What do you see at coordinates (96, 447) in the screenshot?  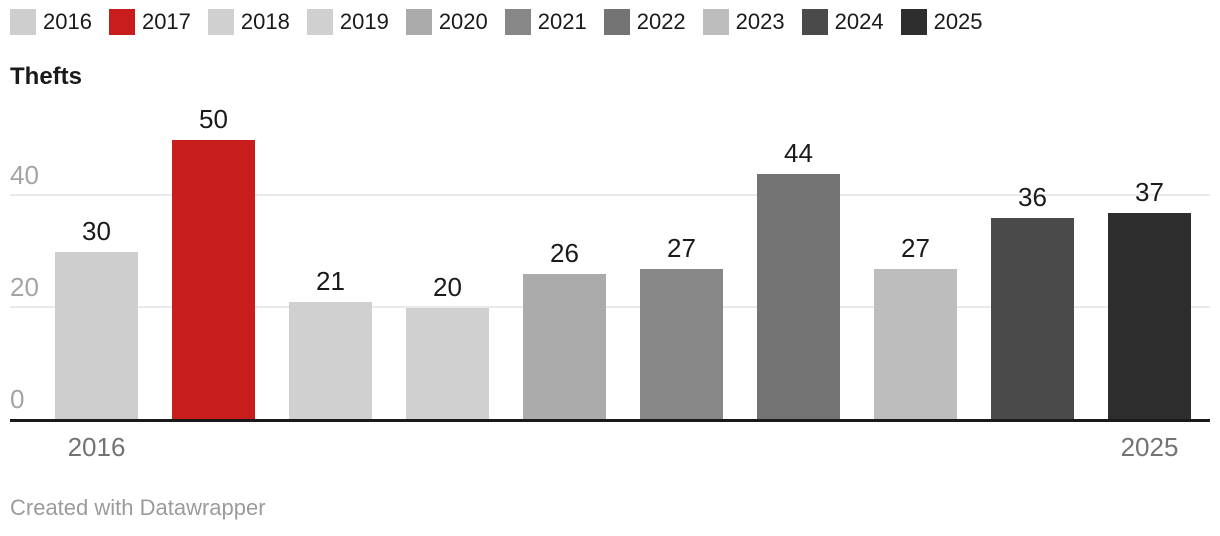 I see `x-axis-label-first: 2016` at bounding box center [96, 447].